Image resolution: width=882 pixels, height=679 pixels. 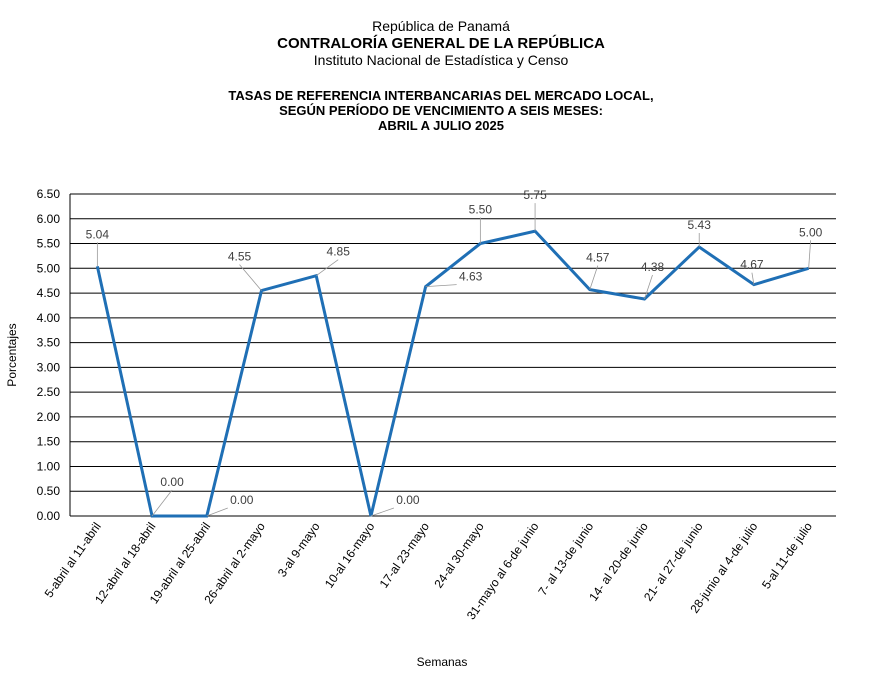 What do you see at coordinates (441, 125) in the screenshot?
I see `chart-title-3: ABRIL A JULIO 2025` at bounding box center [441, 125].